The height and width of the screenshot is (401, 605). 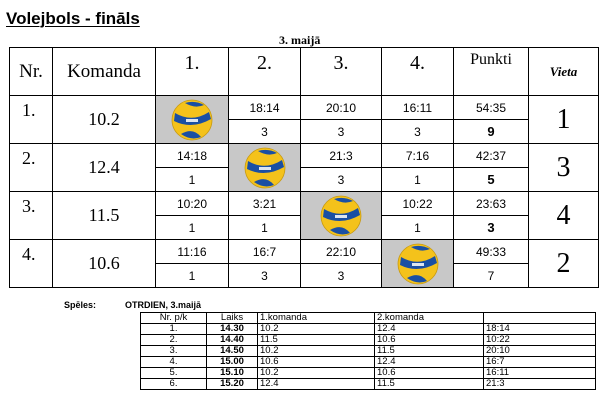 I want to click on schedule-cell: 21:3, so click(x=539, y=384).